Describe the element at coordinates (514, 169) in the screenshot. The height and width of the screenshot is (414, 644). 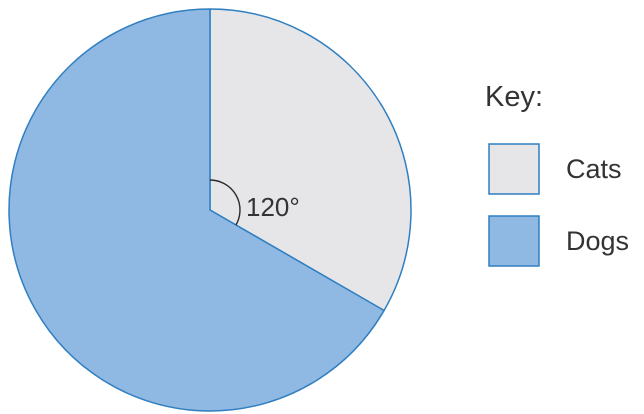
I see `legend-swatch-cats` at that location.